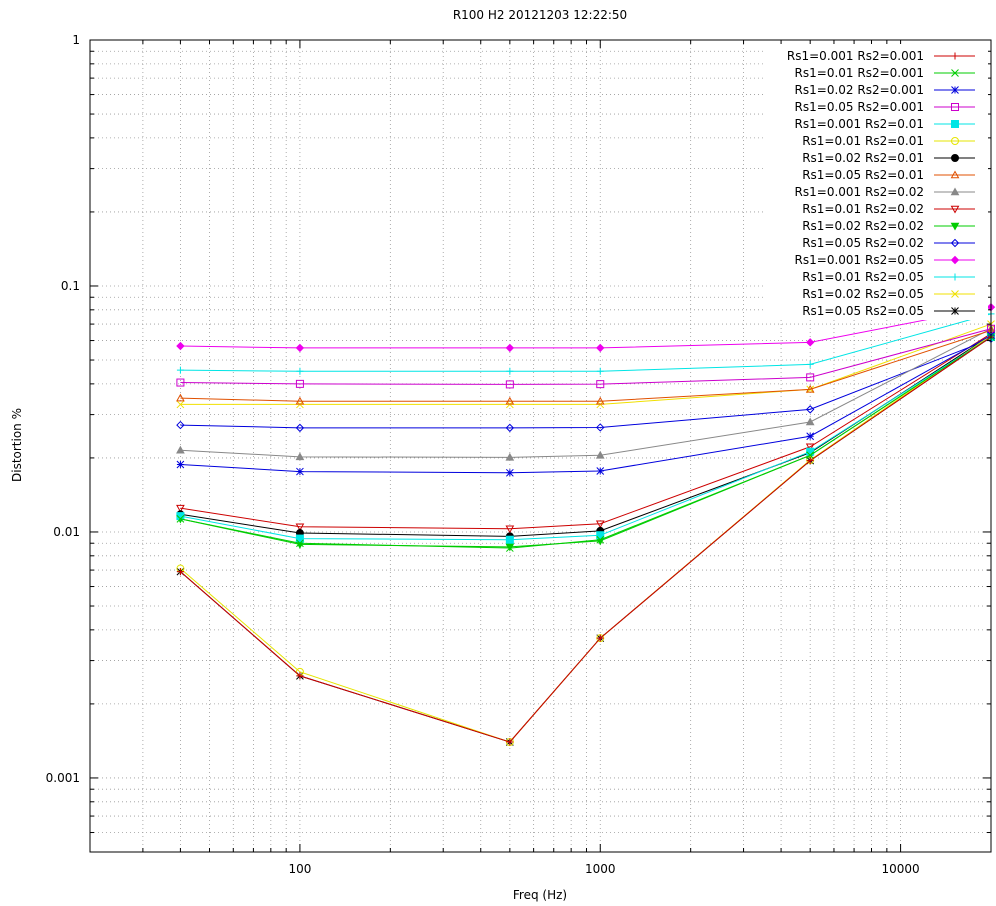  Describe the element at coordinates (859, 124) in the screenshot. I see `legend-label: Rs1=0.001 Rs2=0.01` at that location.